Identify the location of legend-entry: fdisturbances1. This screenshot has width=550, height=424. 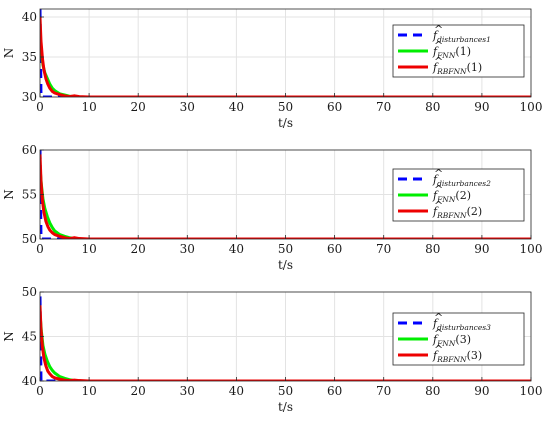
(461, 36).